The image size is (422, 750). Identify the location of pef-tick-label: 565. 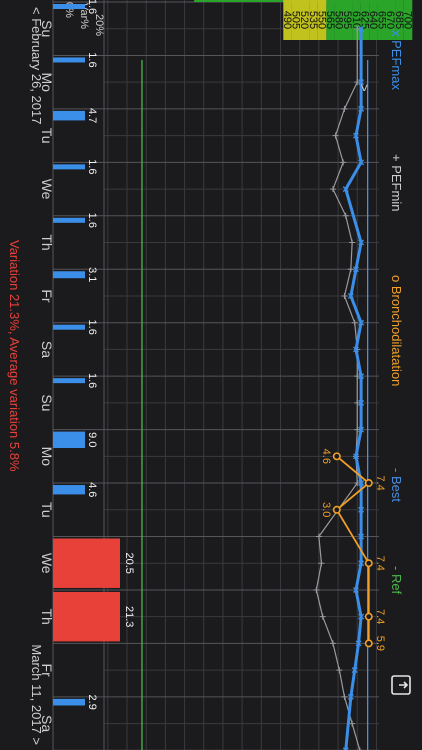
(330, 20).